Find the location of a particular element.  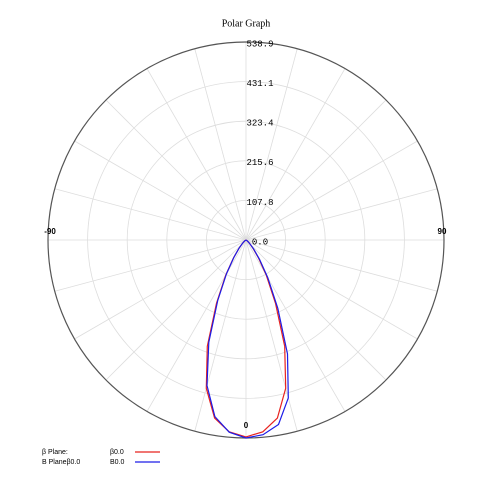

legend-plane: β Plane: is located at coordinates (55, 452).